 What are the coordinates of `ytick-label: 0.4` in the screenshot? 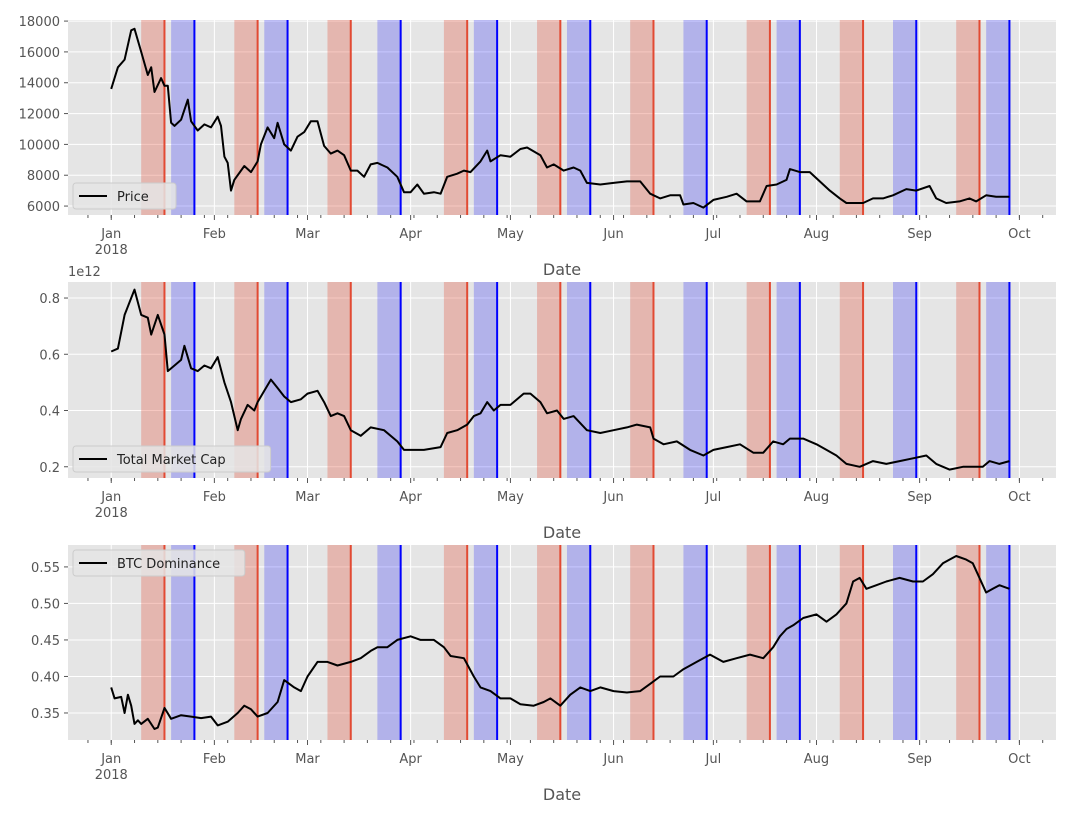 It's located at (49, 412).